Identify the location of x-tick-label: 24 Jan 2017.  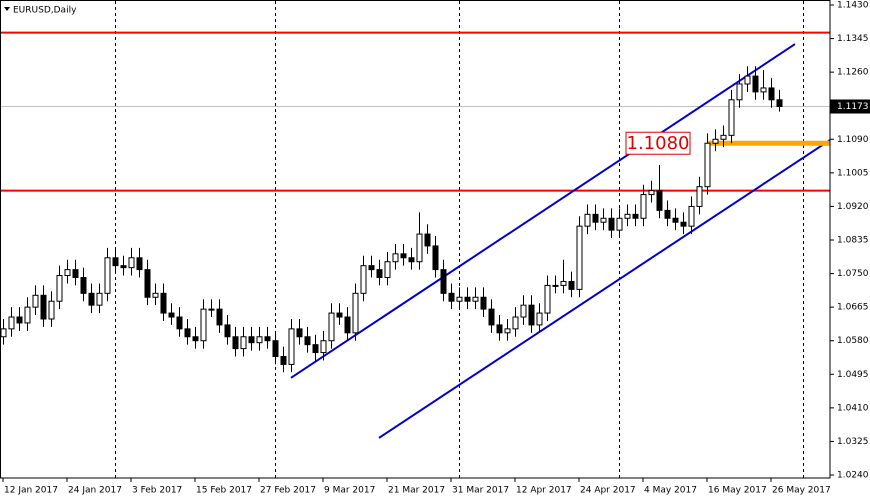
(95, 491).